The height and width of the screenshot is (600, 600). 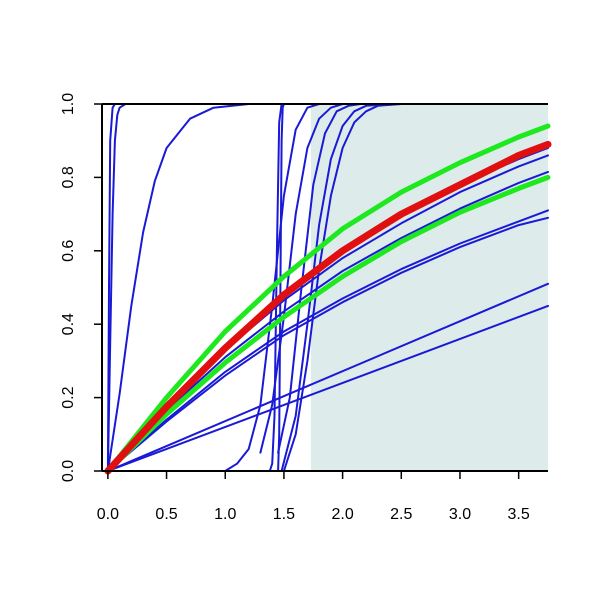 I want to click on x-tick-label-2: 0.5, so click(x=166, y=514).